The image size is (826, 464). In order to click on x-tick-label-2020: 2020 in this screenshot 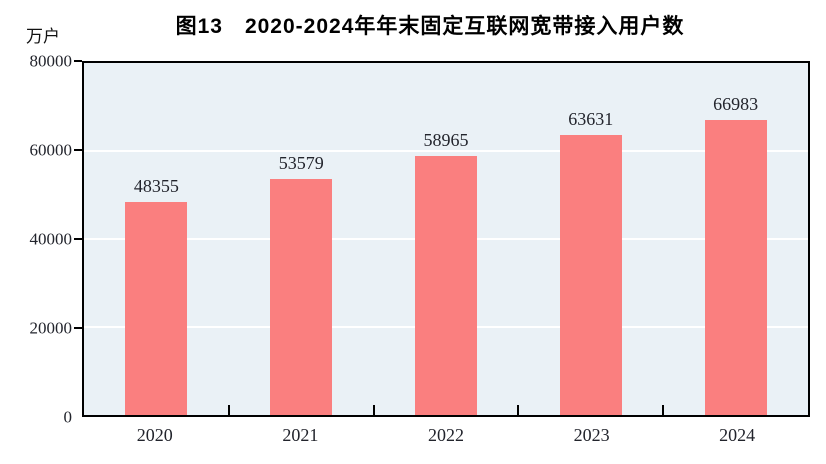, I will do `click(154, 435)`.